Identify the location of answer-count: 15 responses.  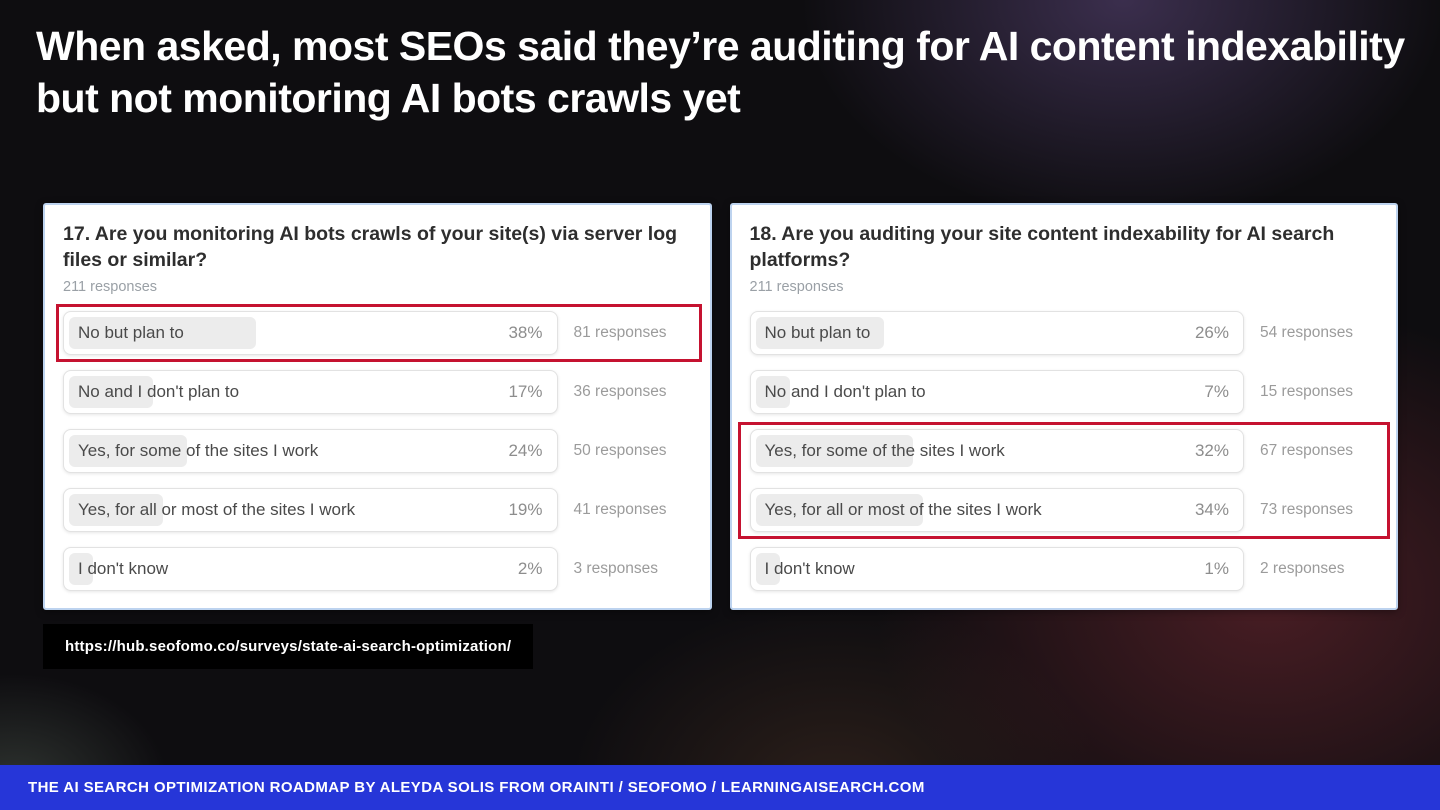
(1307, 391).